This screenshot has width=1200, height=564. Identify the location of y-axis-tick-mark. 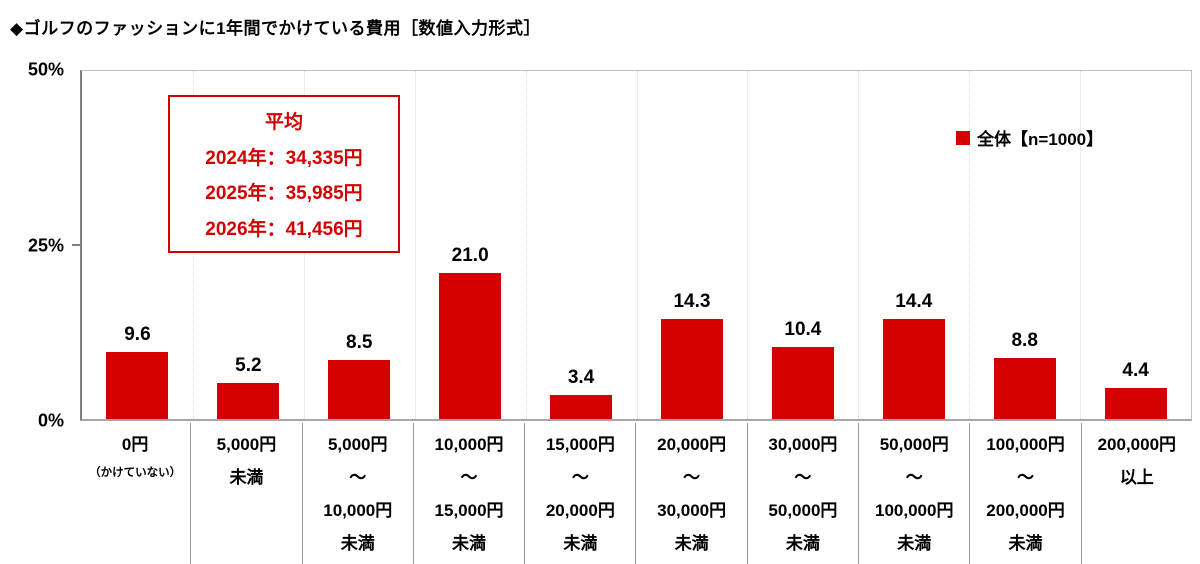
(76, 245).